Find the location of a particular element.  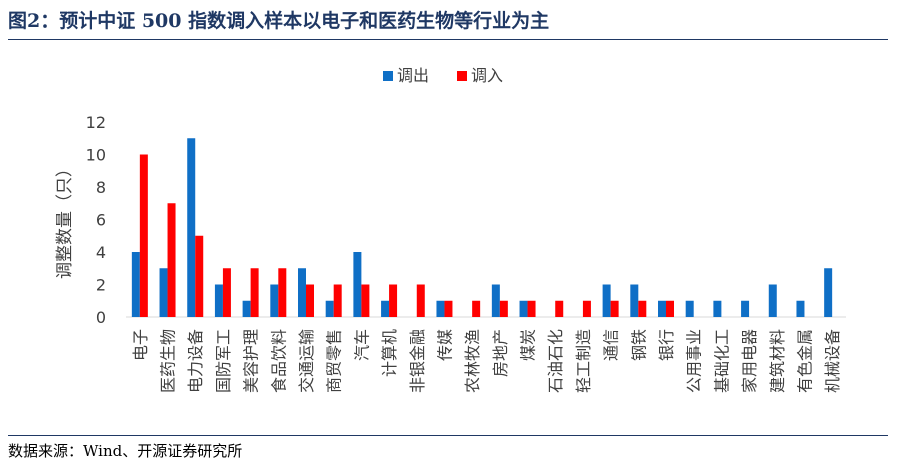

x-tick-label: 基础化工 is located at coordinates (721, 361).